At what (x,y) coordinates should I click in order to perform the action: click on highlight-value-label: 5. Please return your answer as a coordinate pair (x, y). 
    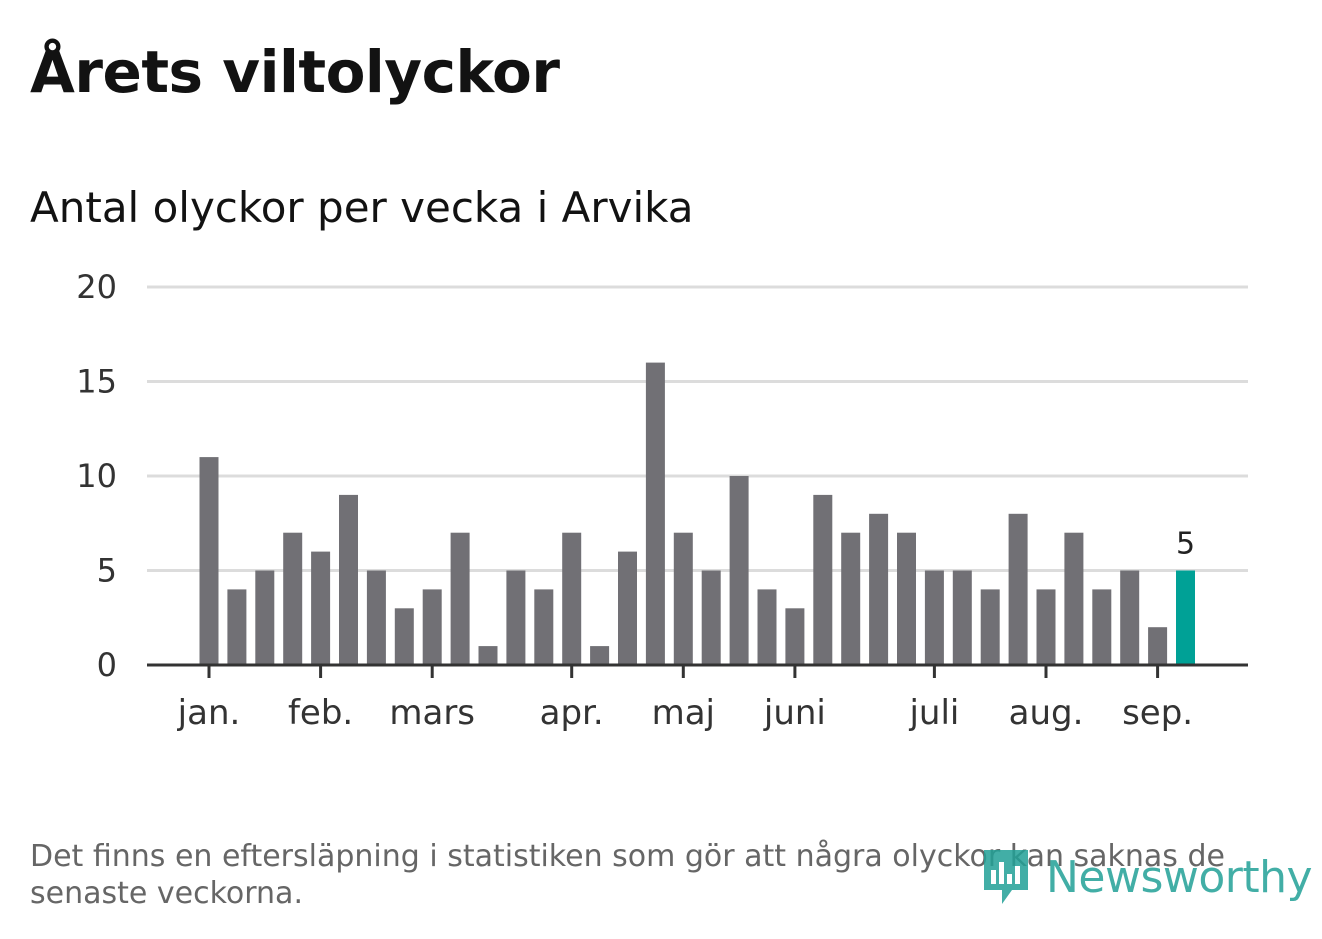
    Looking at the image, I should click on (1185, 544).